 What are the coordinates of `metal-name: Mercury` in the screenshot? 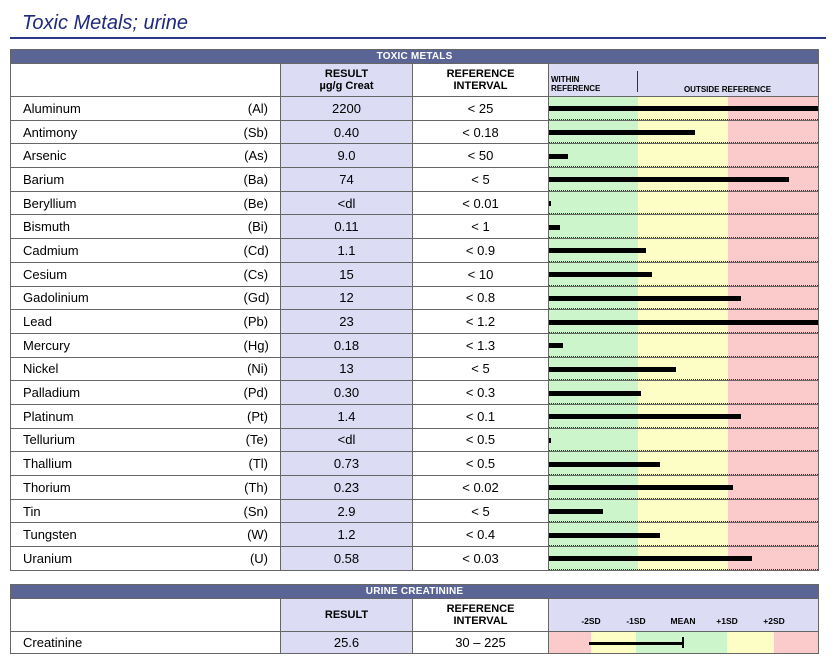 It's located at (127, 345).